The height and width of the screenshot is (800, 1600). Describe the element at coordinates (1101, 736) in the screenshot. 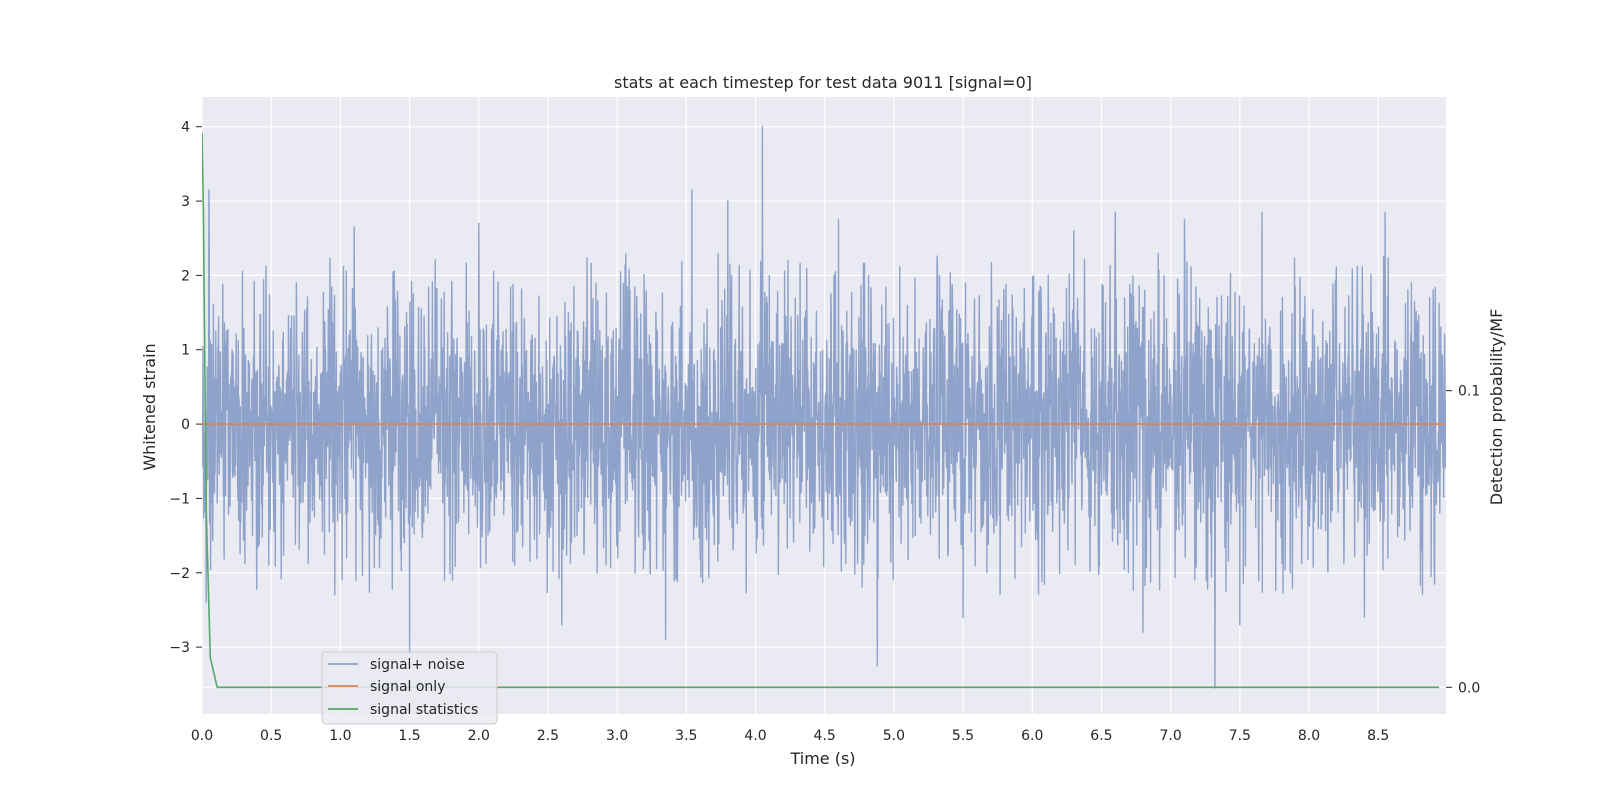

I see `x-tick-label: 6.5` at that location.